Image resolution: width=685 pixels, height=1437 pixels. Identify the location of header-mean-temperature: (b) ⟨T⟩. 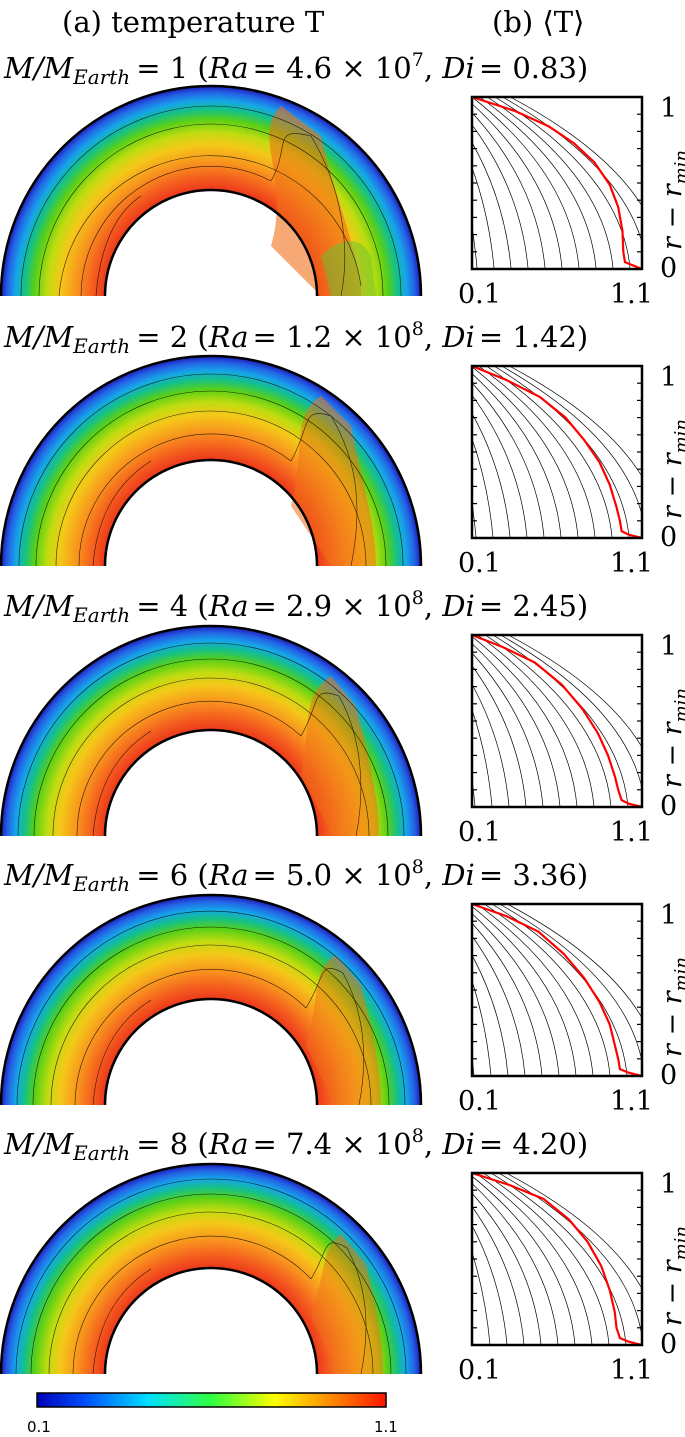
(538, 22).